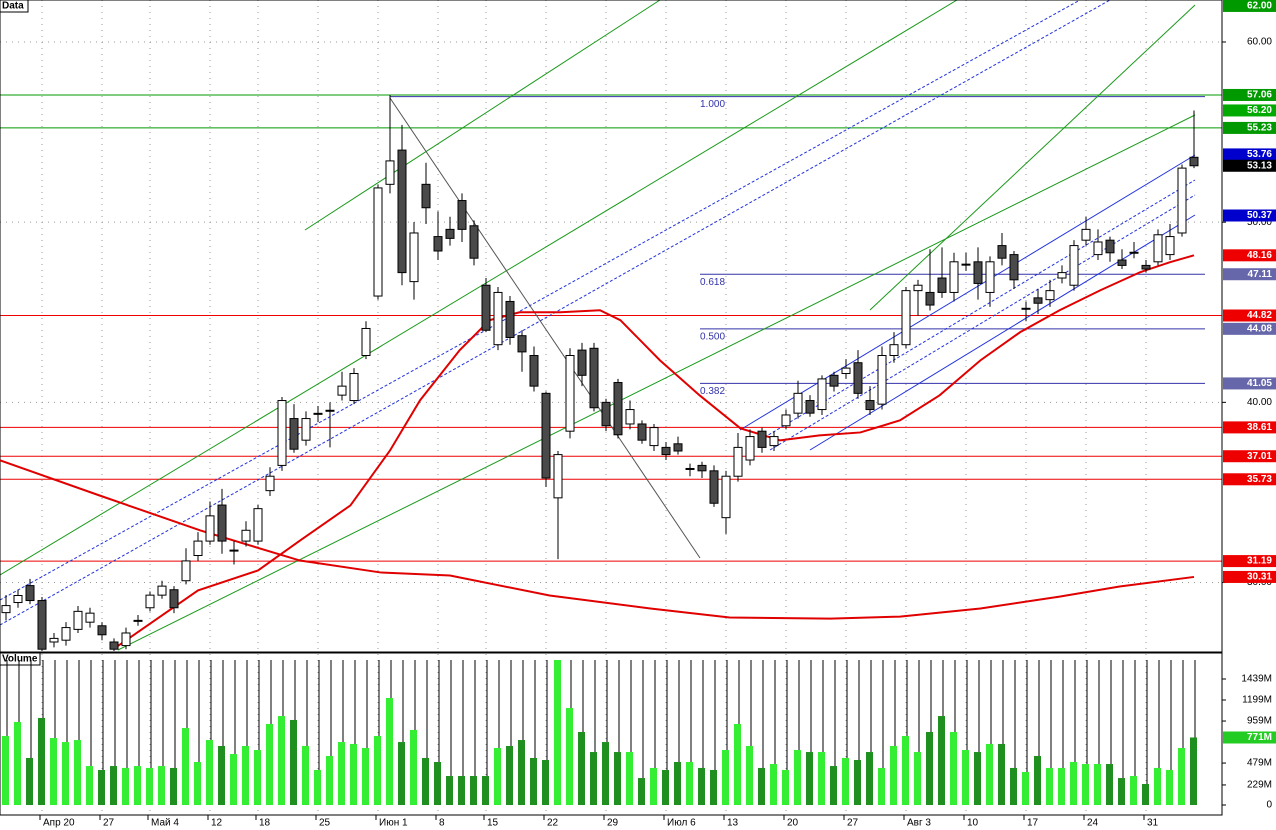 The height and width of the screenshot is (830, 1276). I want to click on price-tag-label: 41.05, so click(1259, 383).